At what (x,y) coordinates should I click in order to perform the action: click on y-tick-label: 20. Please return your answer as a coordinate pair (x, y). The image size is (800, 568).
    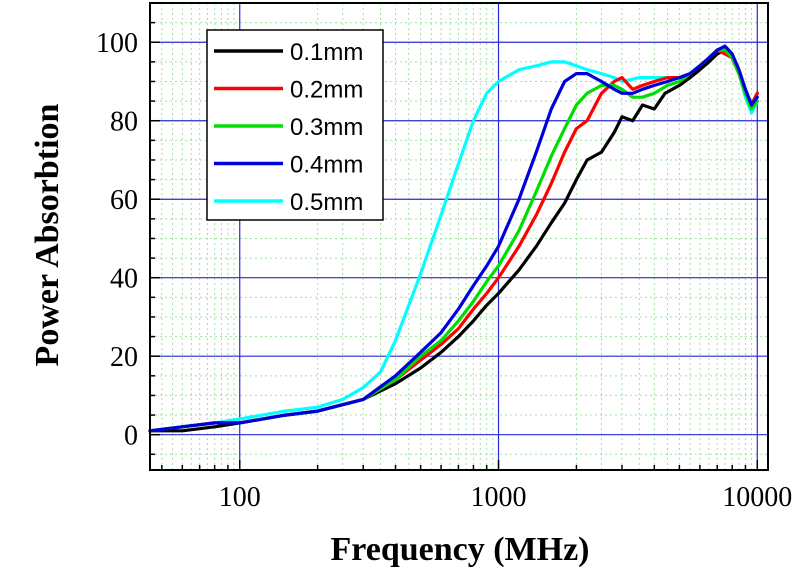
    Looking at the image, I should click on (124, 357).